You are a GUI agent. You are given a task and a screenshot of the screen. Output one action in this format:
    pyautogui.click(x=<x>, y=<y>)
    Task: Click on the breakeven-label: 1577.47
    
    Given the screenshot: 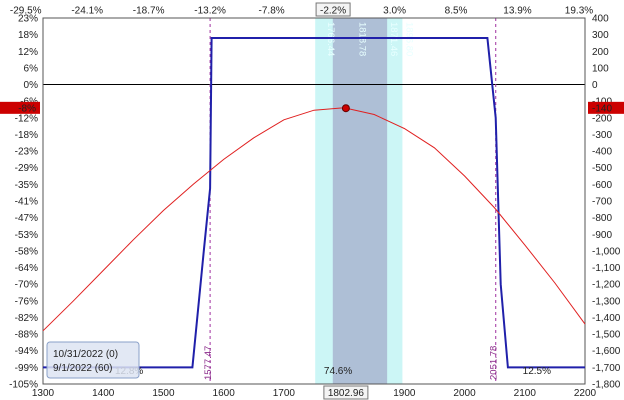 What is the action you would take?
    pyautogui.click(x=208, y=363)
    